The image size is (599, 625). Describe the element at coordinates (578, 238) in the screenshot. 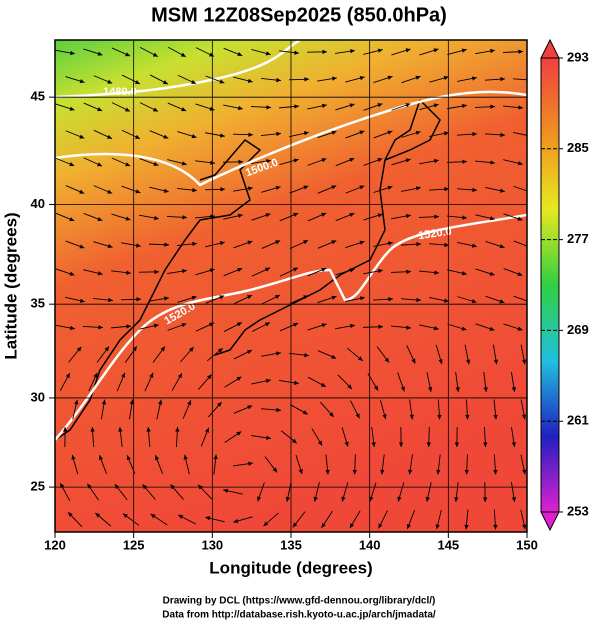

I see `colorbar-tick-label: 277` at that location.